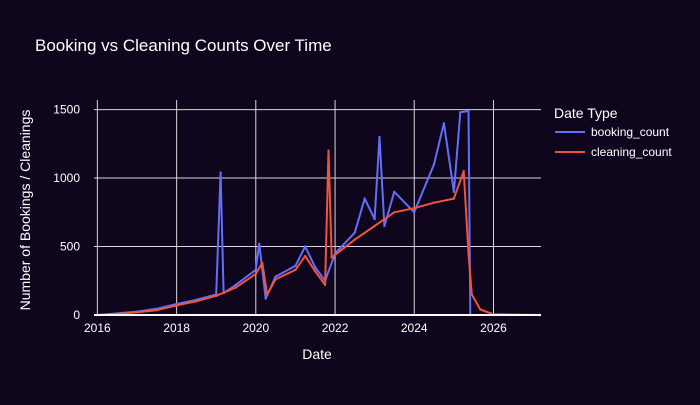  What do you see at coordinates (66, 110) in the screenshot?
I see `y-tick-label: 1500` at bounding box center [66, 110].